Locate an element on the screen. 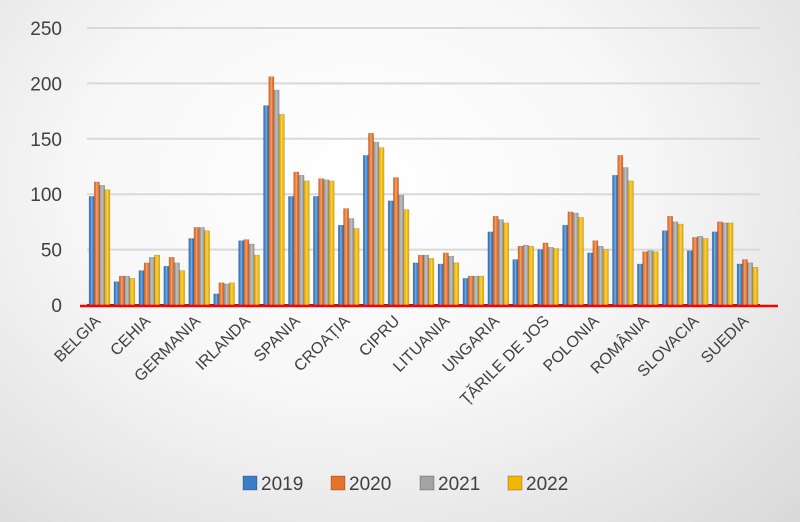  x-category-label: CEHIA is located at coordinates (131, 336).